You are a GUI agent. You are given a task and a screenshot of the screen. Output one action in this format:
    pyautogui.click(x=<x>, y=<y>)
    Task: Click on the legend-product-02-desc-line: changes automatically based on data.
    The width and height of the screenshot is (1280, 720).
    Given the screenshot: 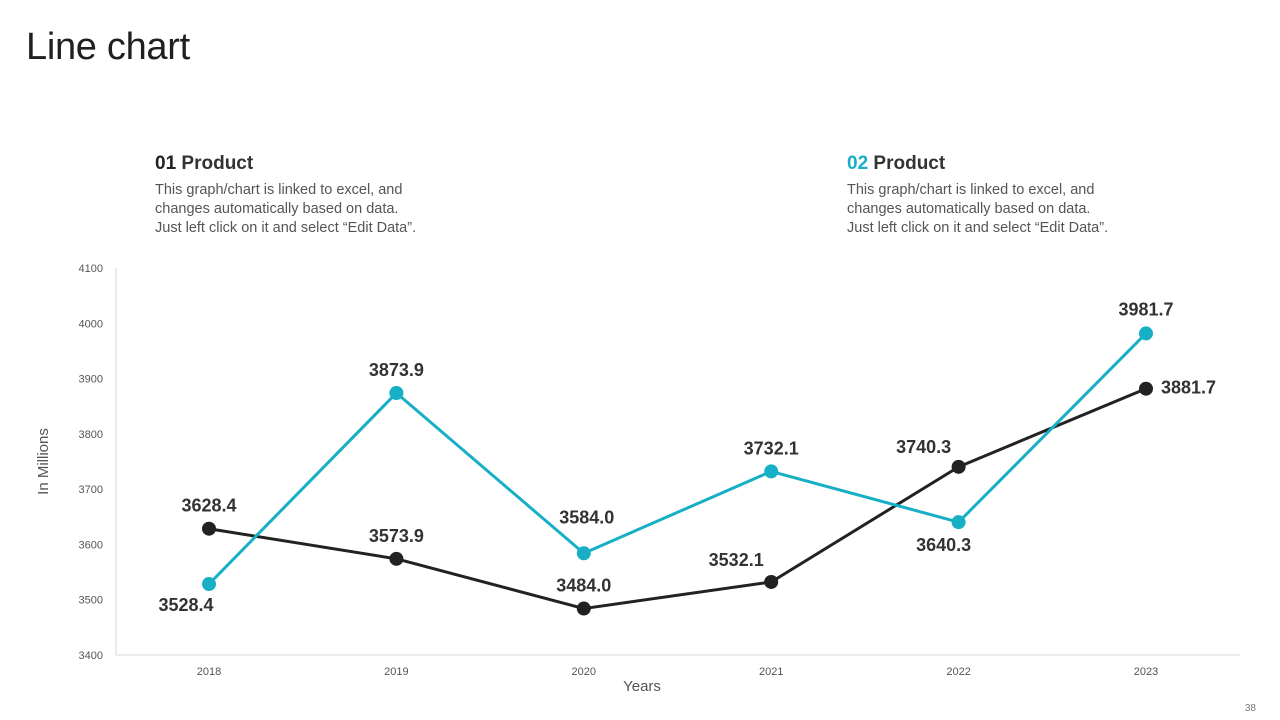 What is the action you would take?
    pyautogui.click(x=969, y=209)
    